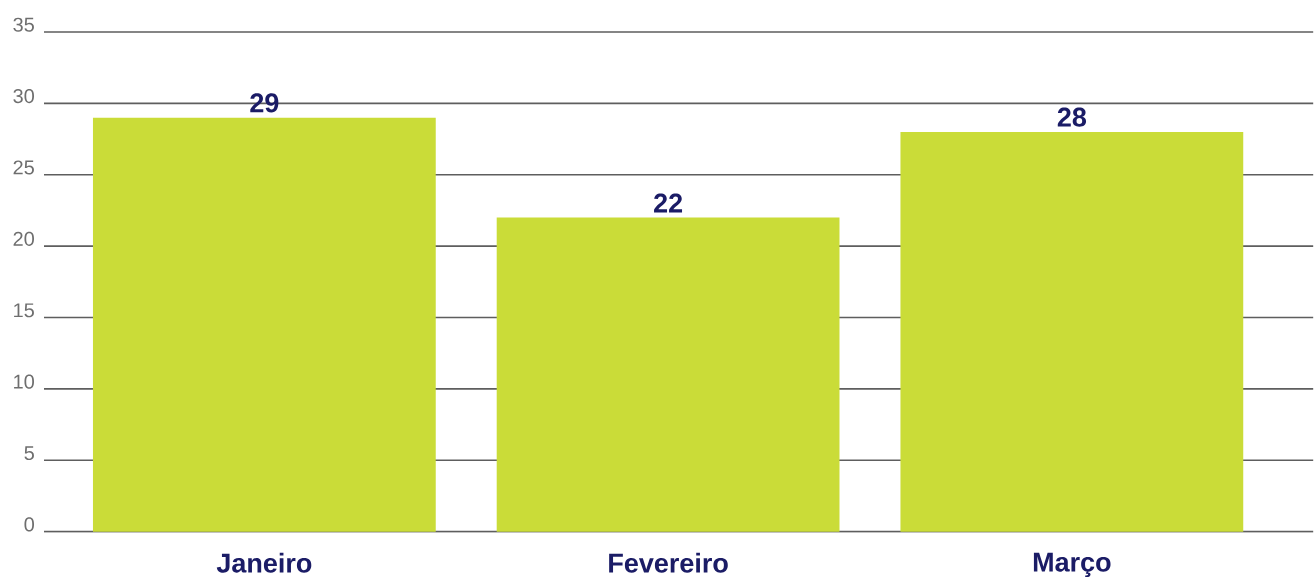 The height and width of the screenshot is (583, 1314). Describe the element at coordinates (1072, 117) in the screenshot. I see `data-label: 28` at that location.